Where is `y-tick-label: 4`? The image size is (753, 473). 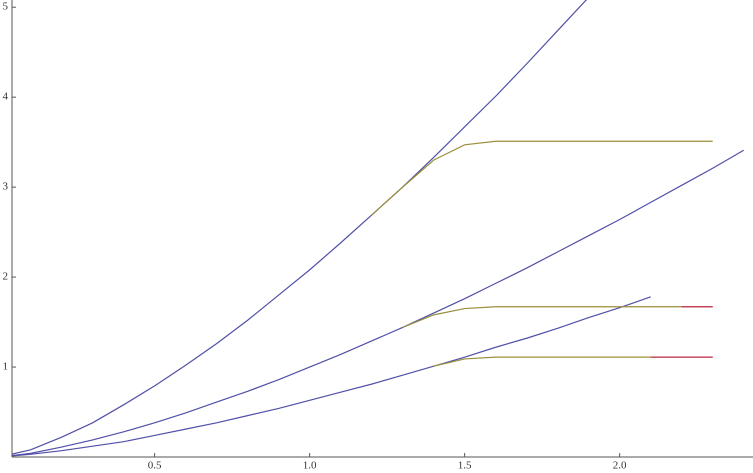 y-tick-label: 4 is located at coordinates (6, 97).